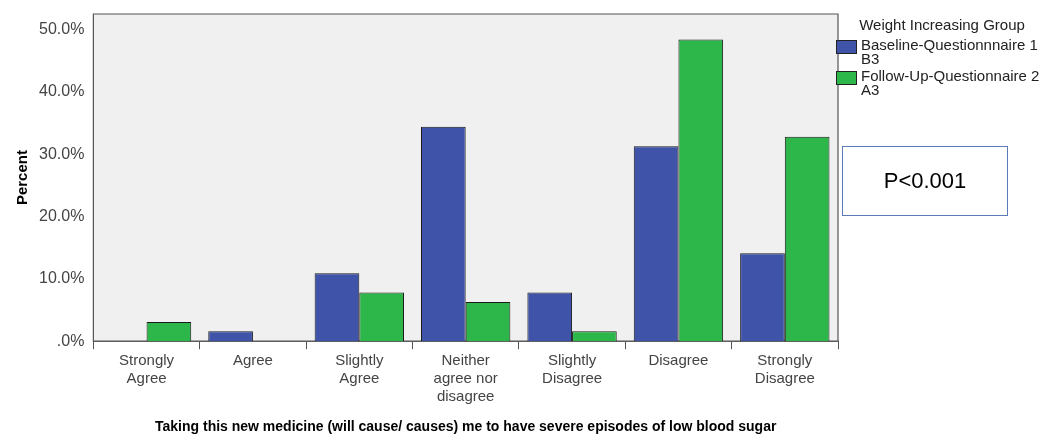 This screenshot has height=444, width=1052. Describe the element at coordinates (70, 340) in the screenshot. I see `y-tick-label: .0%` at that location.